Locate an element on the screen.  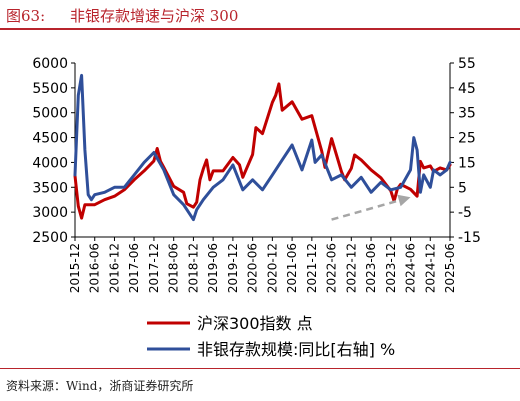
left-y-tick-label: 2500 is located at coordinates (50, 238).